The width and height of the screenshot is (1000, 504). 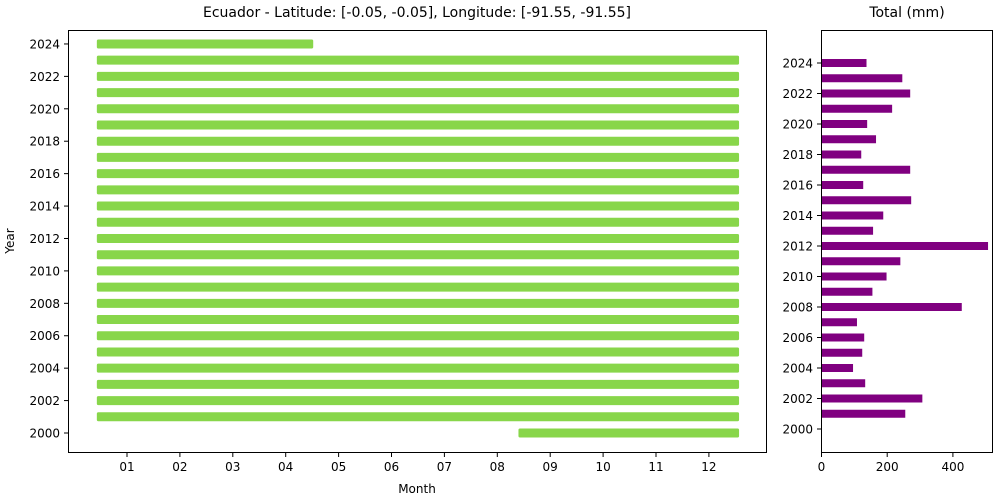 I want to click on total-bar-2005, so click(x=842, y=352).